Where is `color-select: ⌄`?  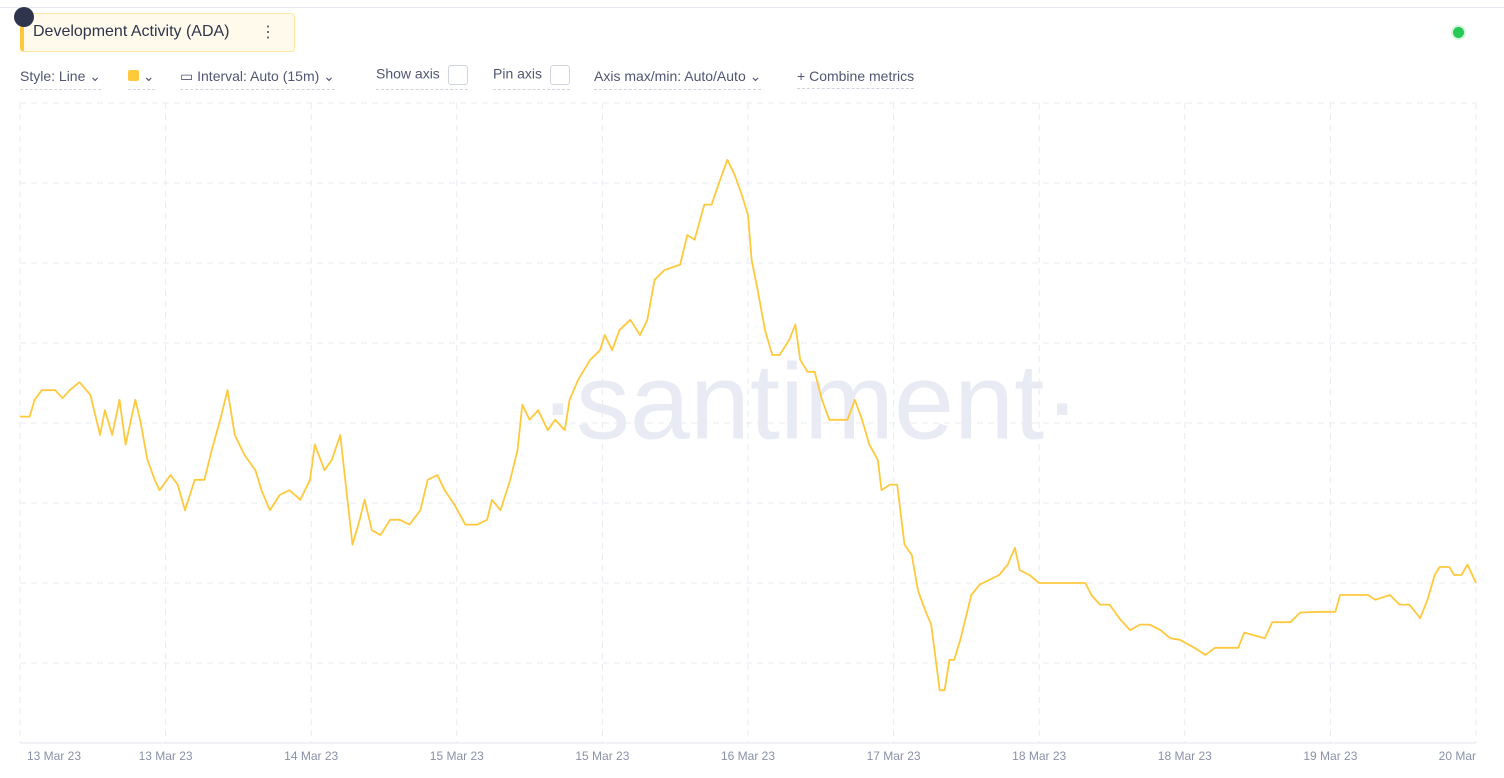
color-select: ⌄ is located at coordinates (141, 79).